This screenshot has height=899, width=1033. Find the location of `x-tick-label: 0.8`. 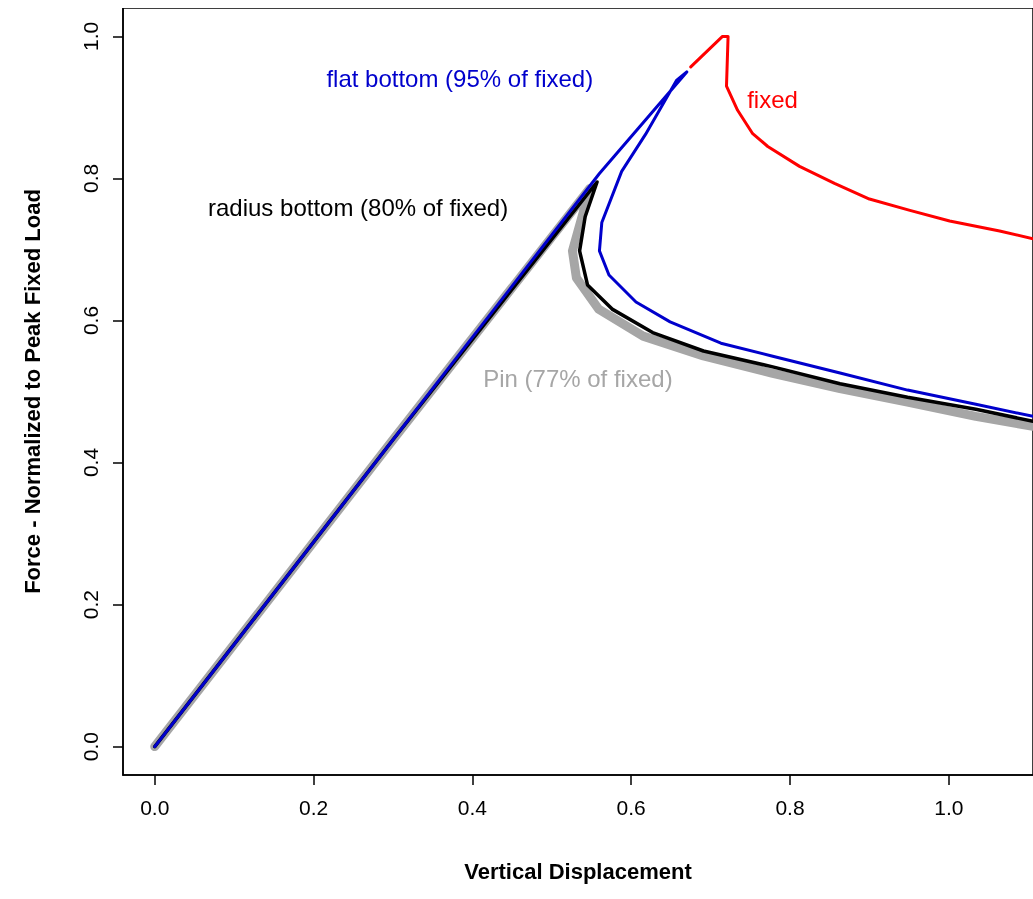

x-tick-label: 0.8 is located at coordinates (790, 807).